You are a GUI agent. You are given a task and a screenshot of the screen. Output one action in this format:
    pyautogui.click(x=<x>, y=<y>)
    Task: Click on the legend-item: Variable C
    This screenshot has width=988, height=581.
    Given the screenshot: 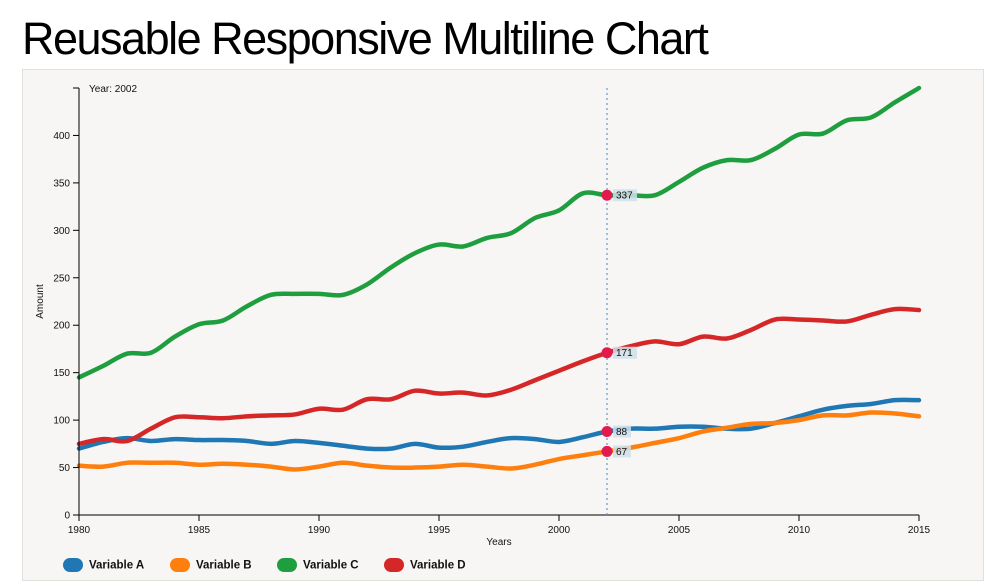 What is the action you would take?
    pyautogui.click(x=318, y=565)
    